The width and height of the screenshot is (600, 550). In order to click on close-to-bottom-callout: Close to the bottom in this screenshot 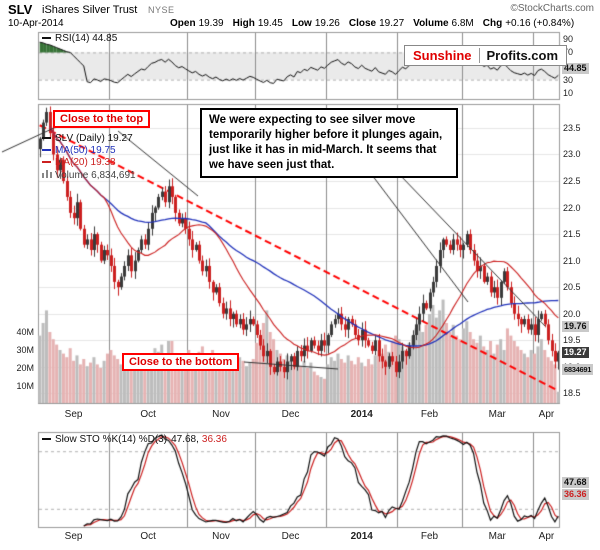, I will do `click(181, 362)`.